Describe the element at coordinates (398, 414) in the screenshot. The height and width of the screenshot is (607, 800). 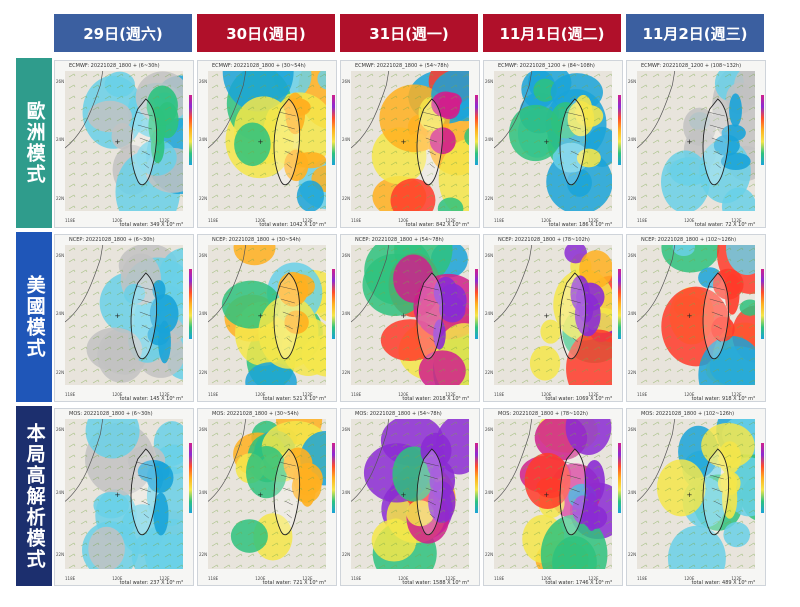
I see `model-run-caption: MOS: 20221028_1800 + (54~78h)` at that location.